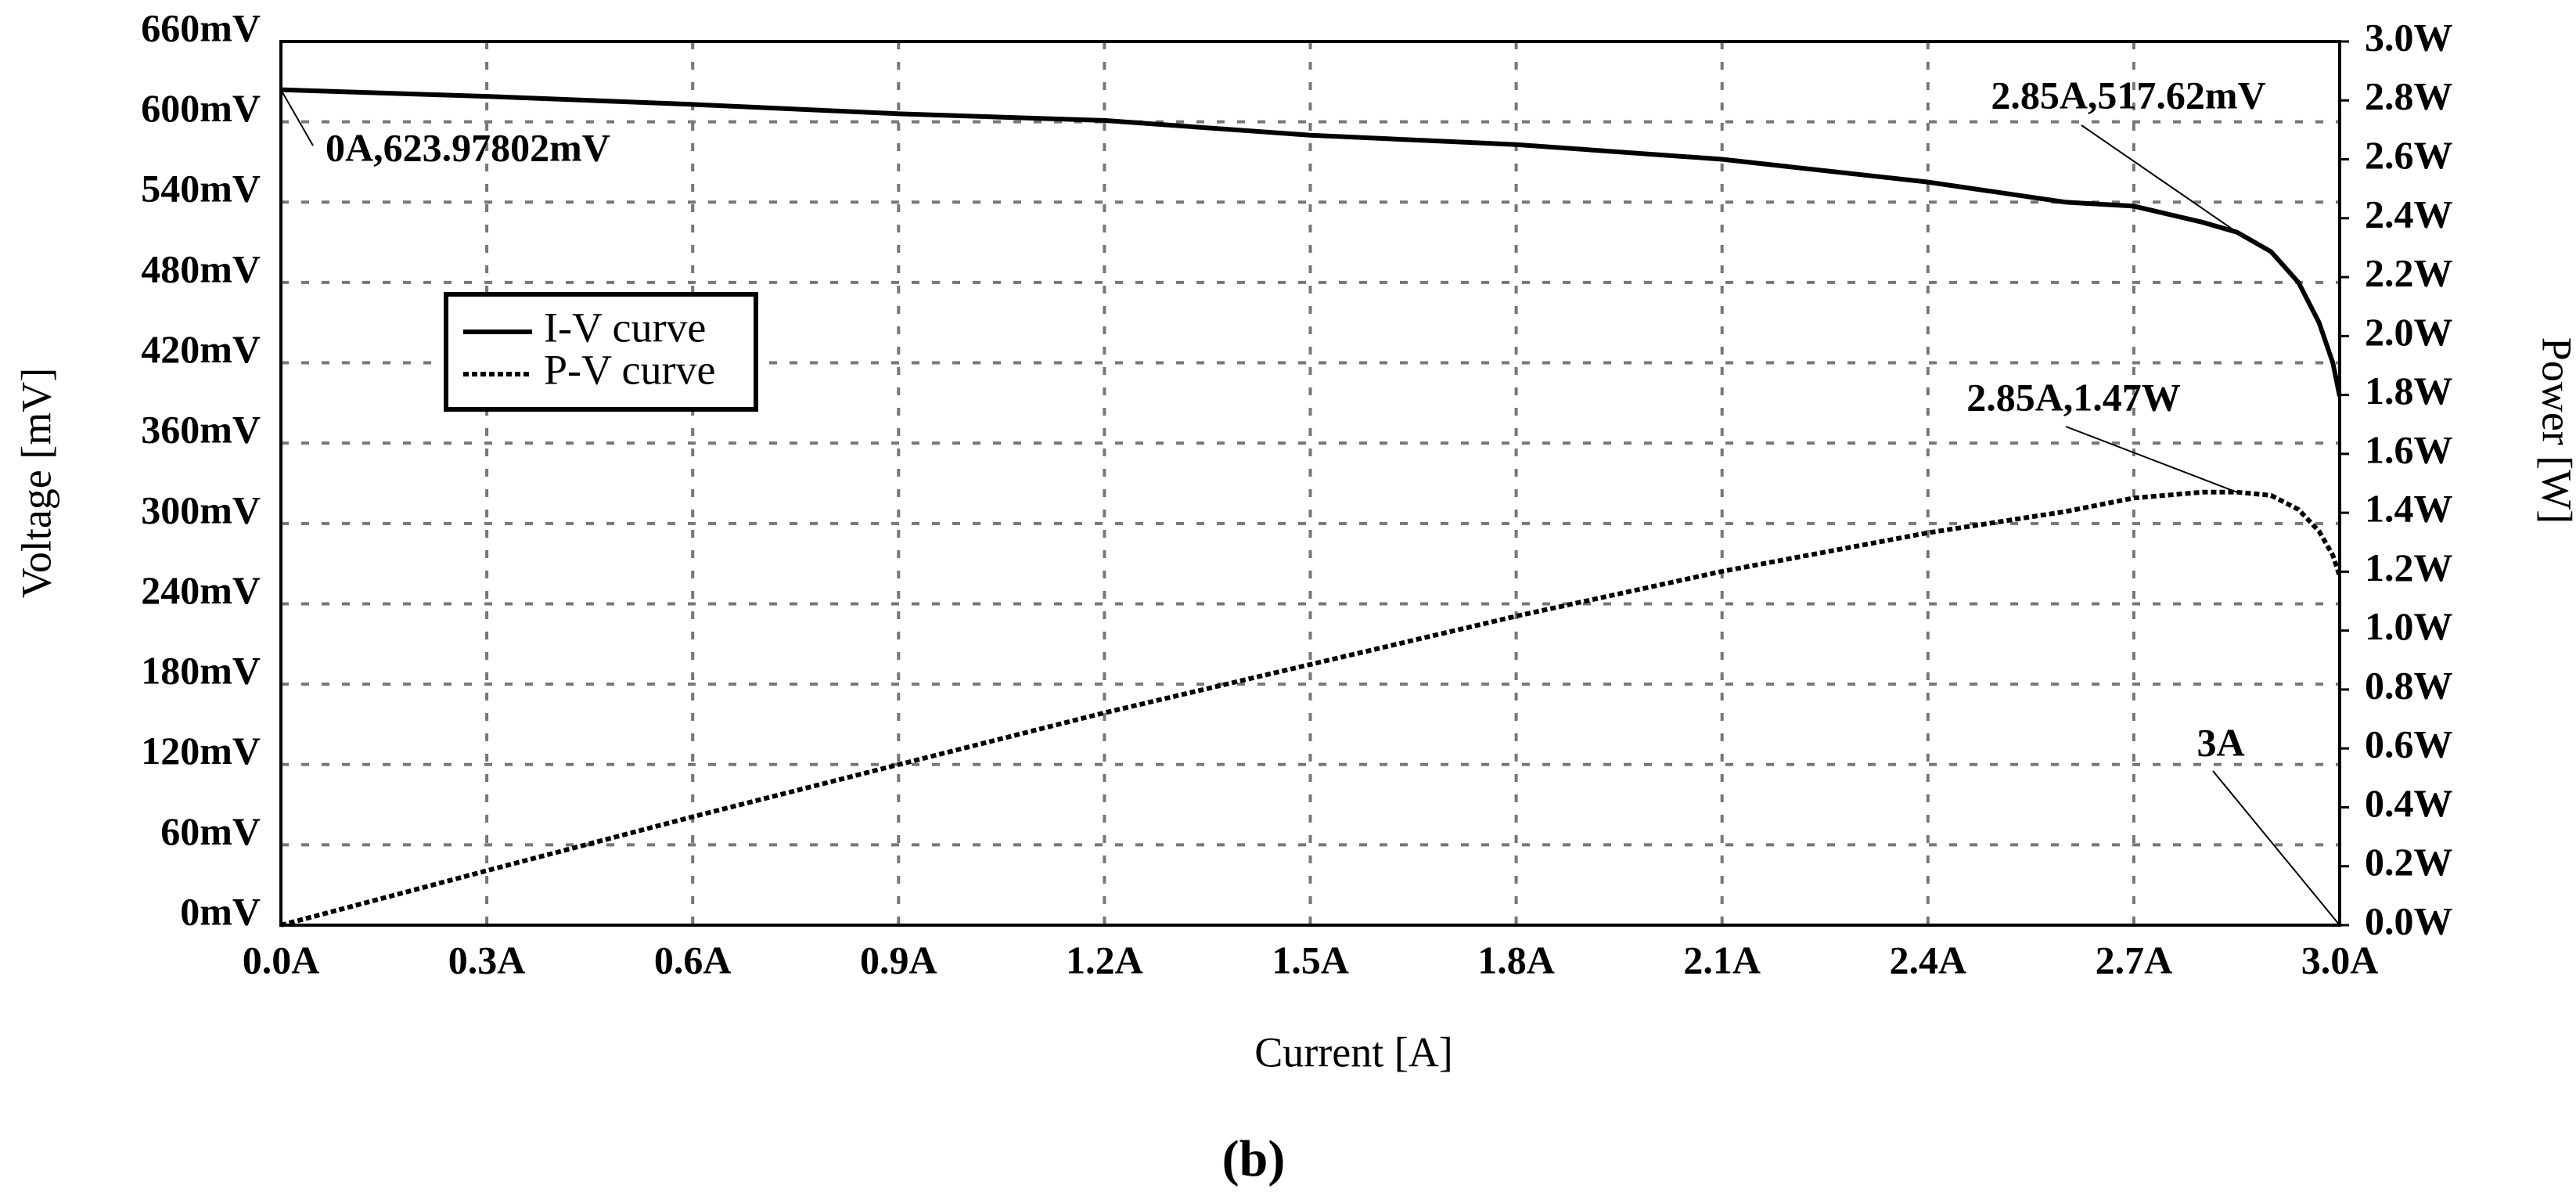 The width and height of the screenshot is (2576, 1203). What do you see at coordinates (1516, 959) in the screenshot?
I see `x-tick-label: 1.8A` at bounding box center [1516, 959].